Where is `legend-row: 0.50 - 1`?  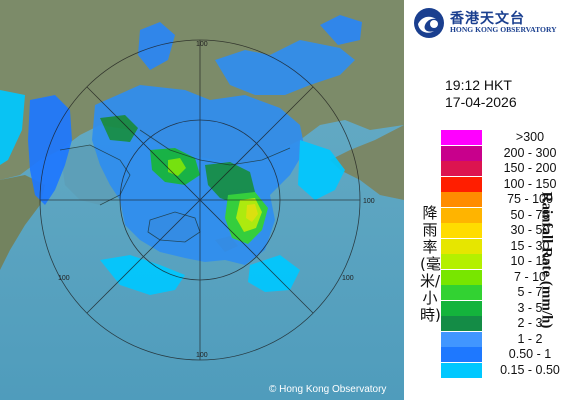 legend-row: 0.50 - 1 is located at coordinates (509, 354).